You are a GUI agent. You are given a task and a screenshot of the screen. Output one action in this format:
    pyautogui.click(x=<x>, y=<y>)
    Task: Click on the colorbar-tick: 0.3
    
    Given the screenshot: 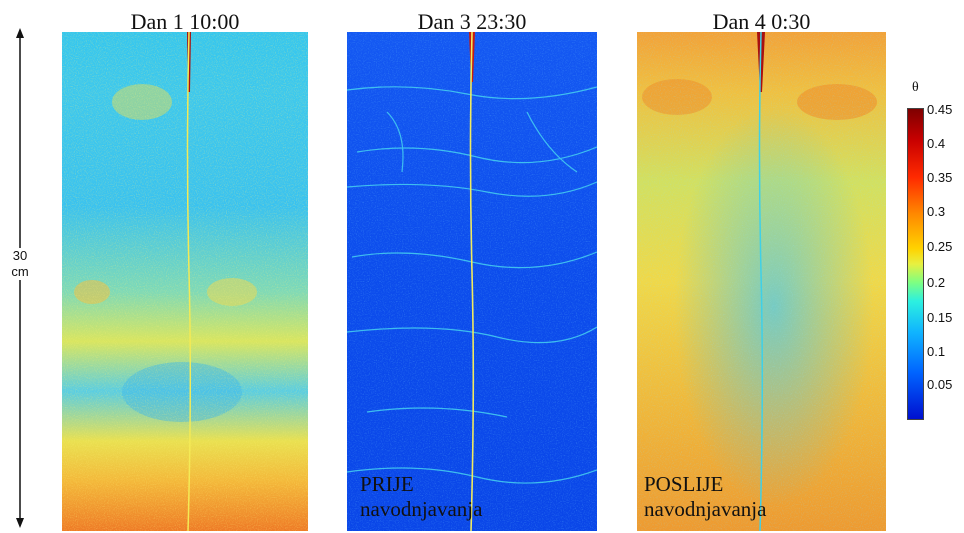 What is the action you would take?
    pyautogui.click(x=936, y=211)
    